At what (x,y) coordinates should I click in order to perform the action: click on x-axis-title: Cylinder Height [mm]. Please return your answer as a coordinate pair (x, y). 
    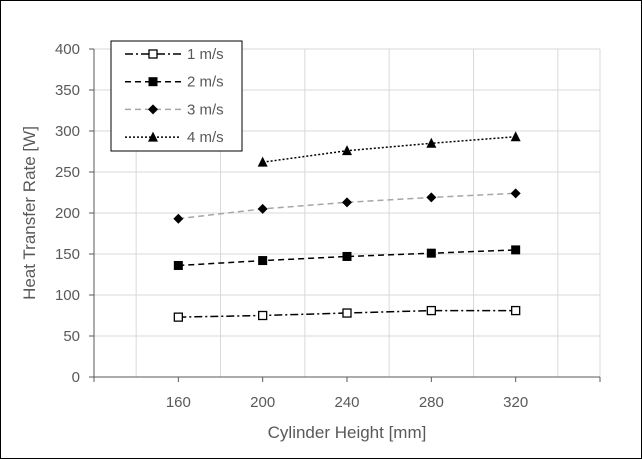
    Looking at the image, I should click on (347, 432).